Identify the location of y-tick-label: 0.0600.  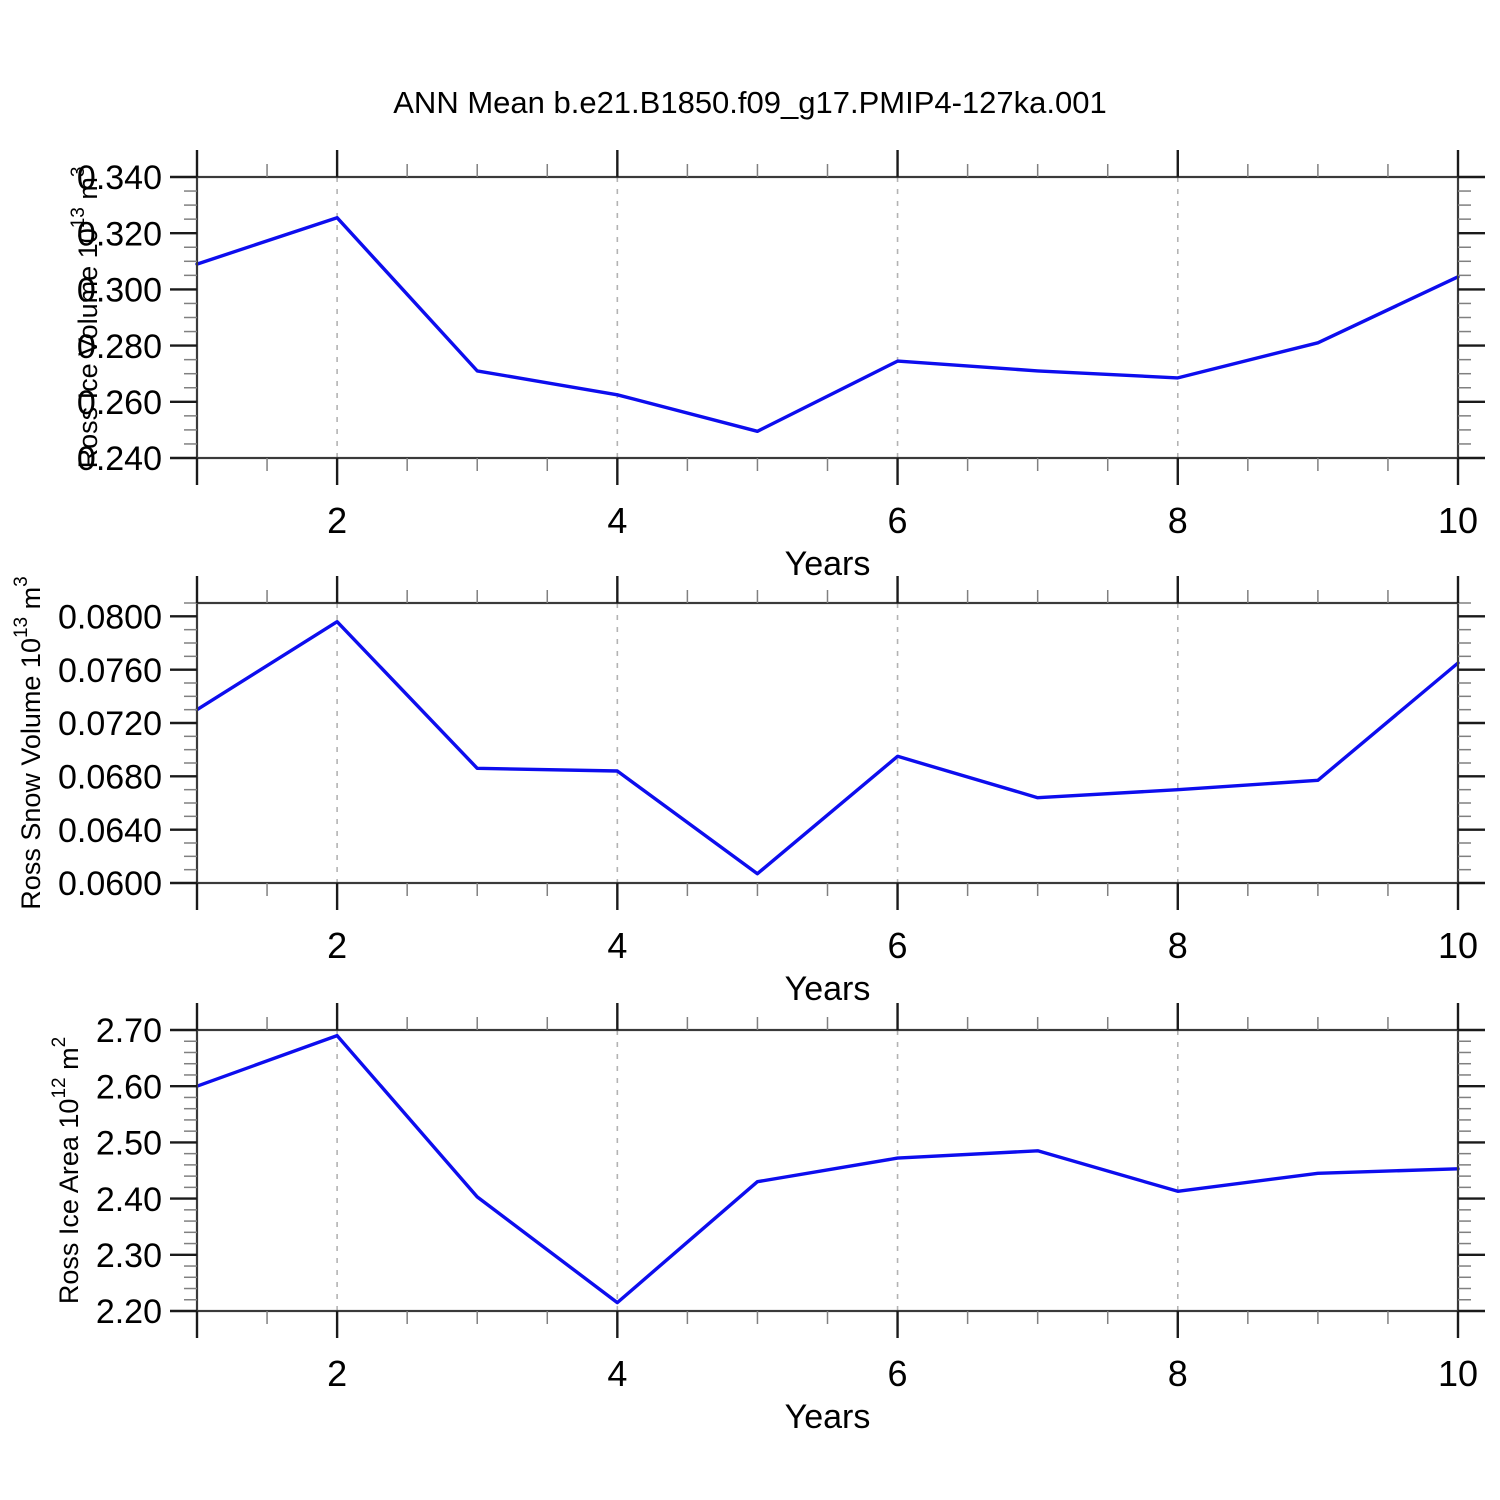
(110, 884).